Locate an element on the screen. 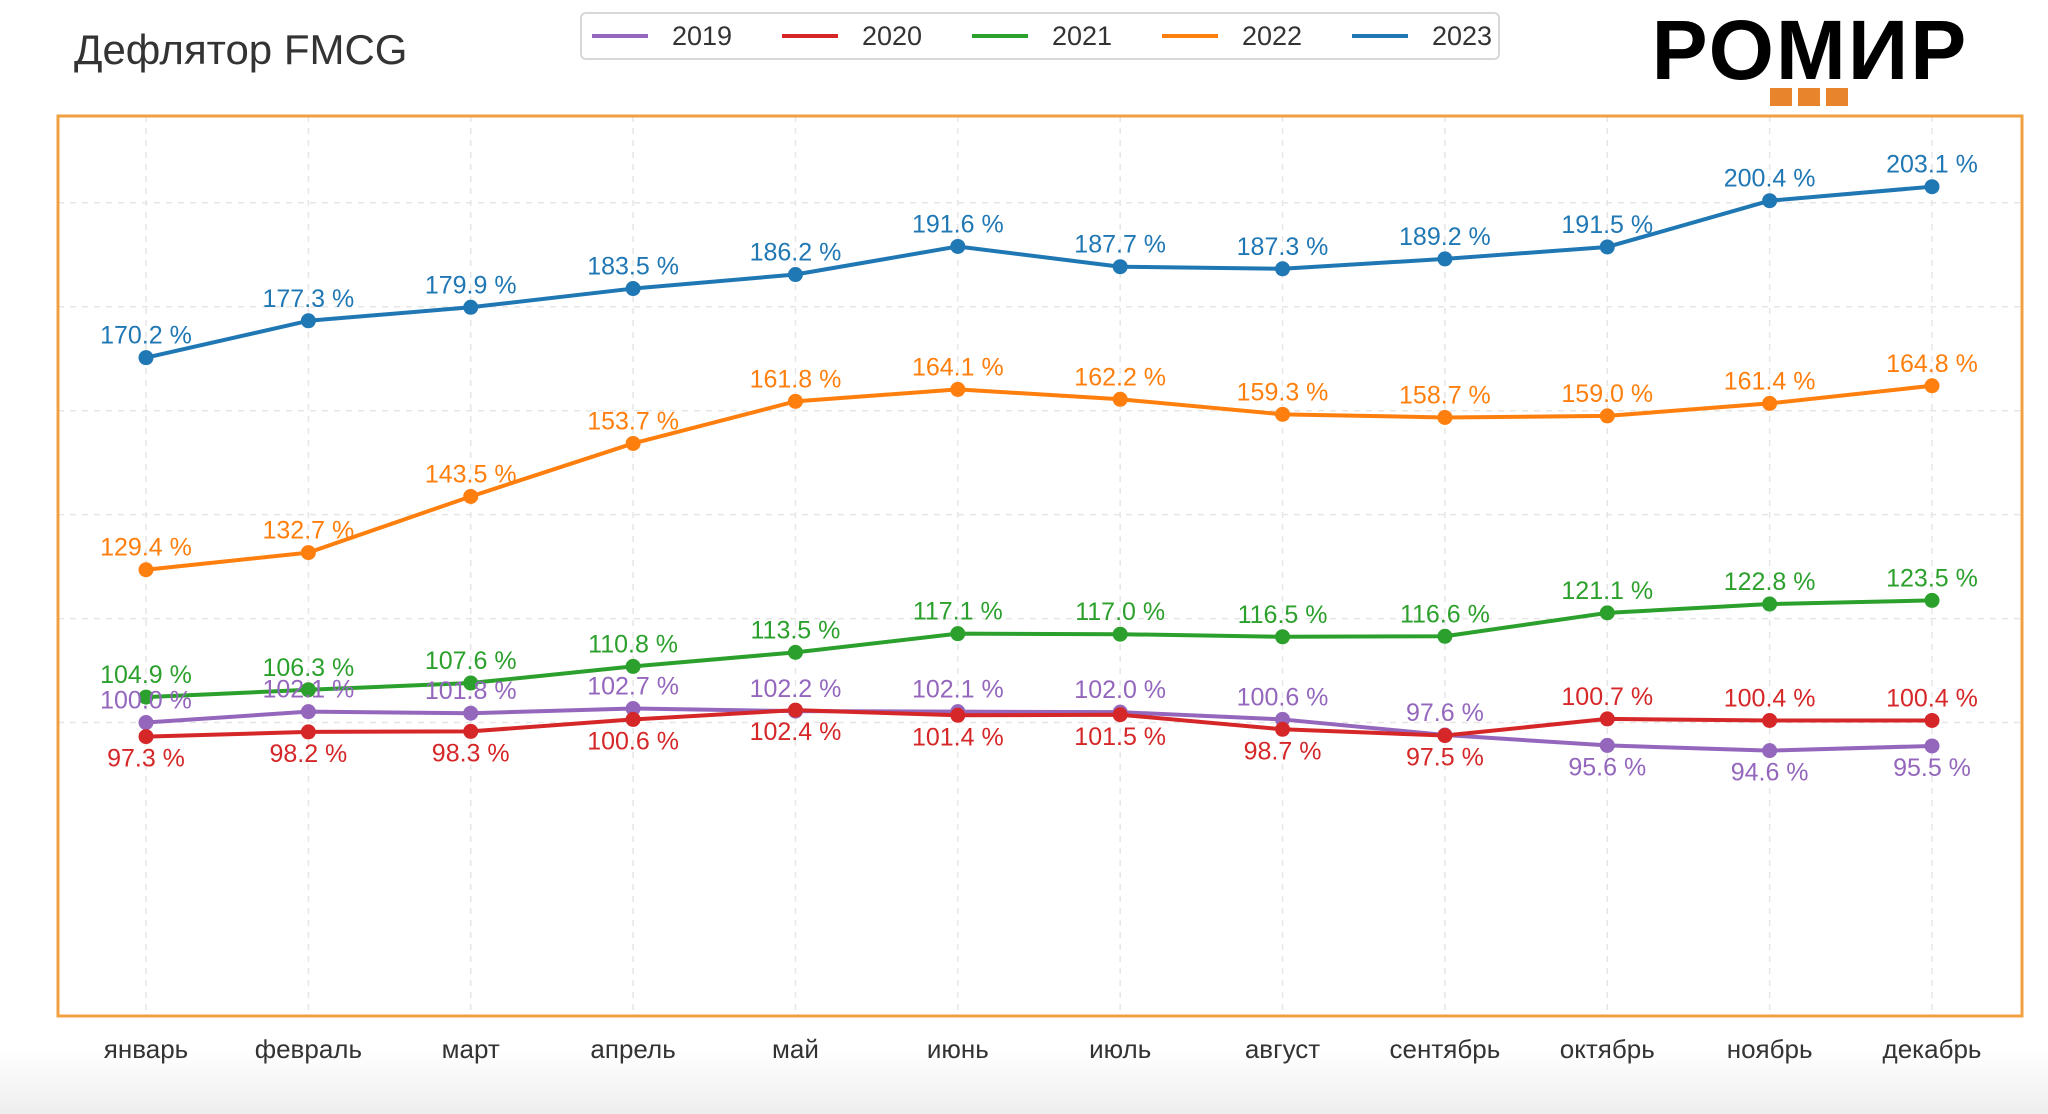  data-label-2022: 143.5 % is located at coordinates (471, 474).